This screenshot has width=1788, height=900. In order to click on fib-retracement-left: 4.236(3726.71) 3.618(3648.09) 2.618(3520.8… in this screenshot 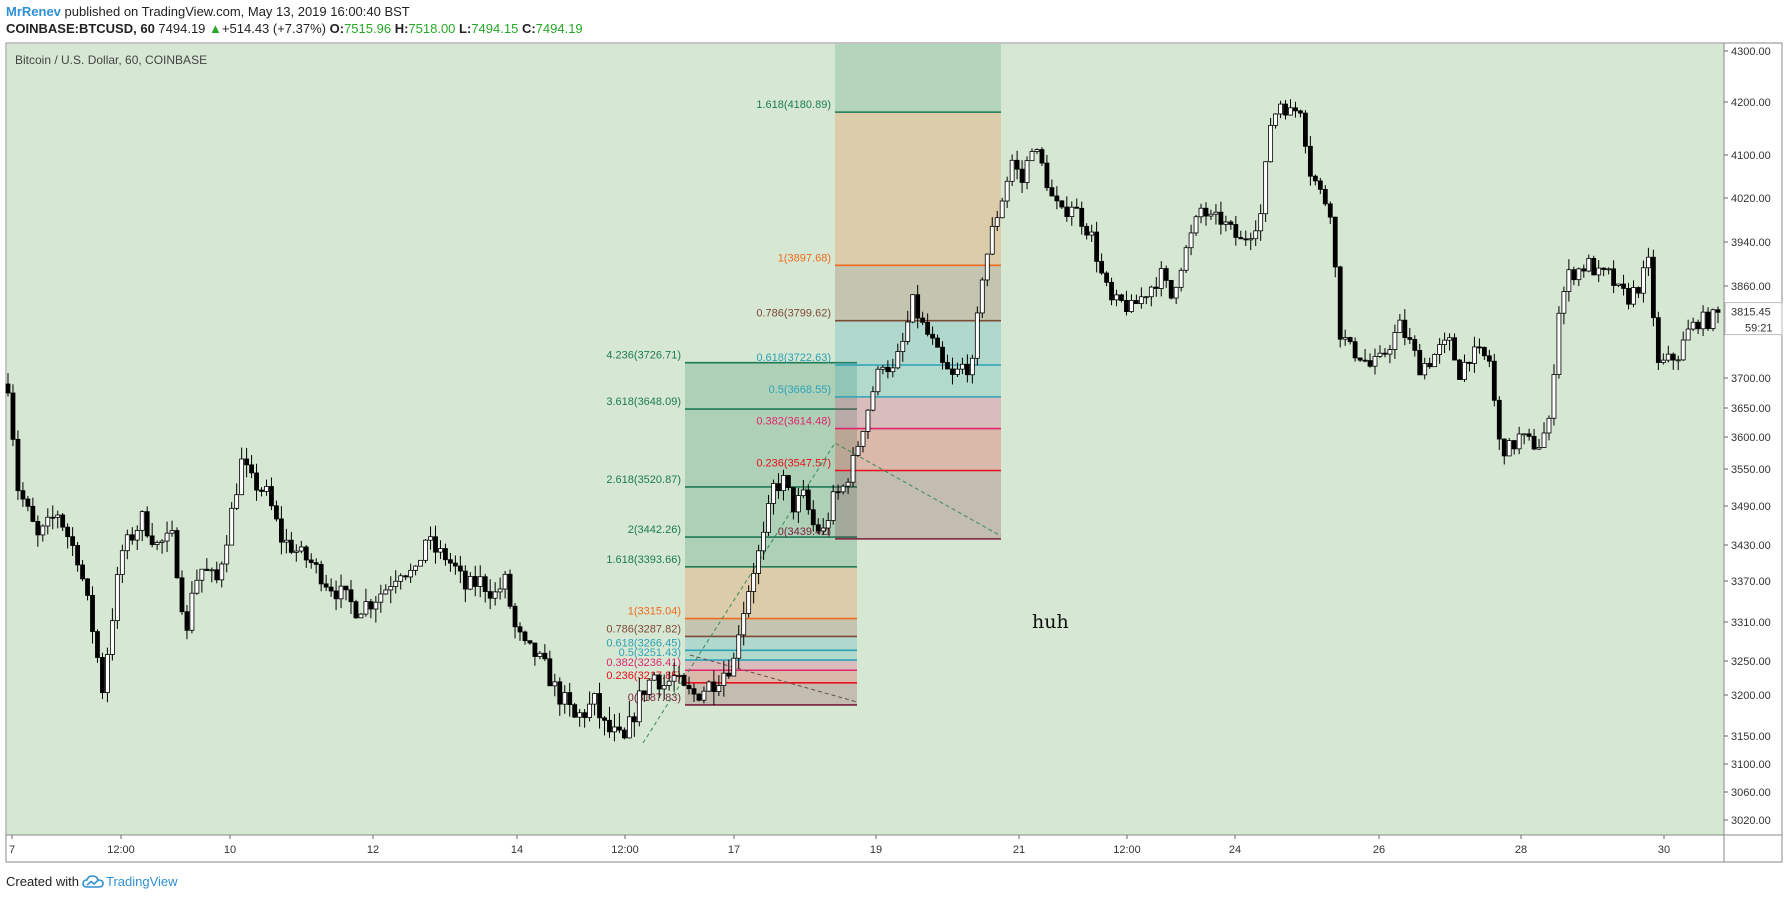, I will do `click(731, 528)`.